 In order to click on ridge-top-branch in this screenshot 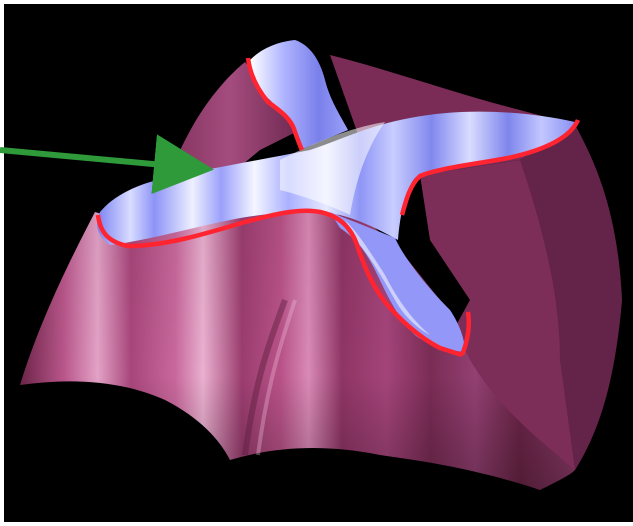, I will do `click(299, 95)`.